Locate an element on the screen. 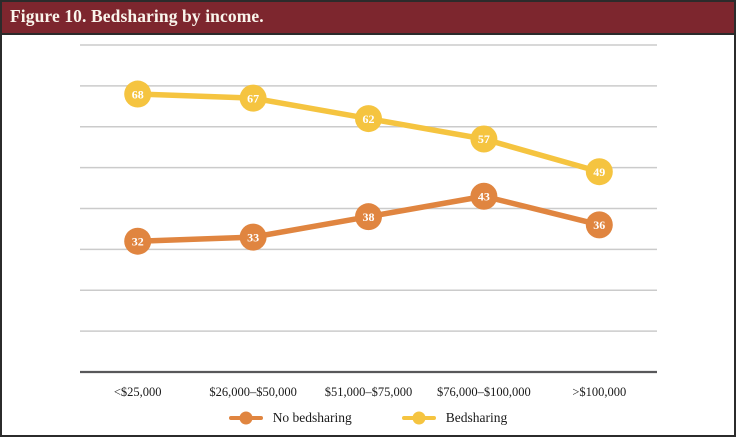  data-point-label: 57 is located at coordinates (484, 139).